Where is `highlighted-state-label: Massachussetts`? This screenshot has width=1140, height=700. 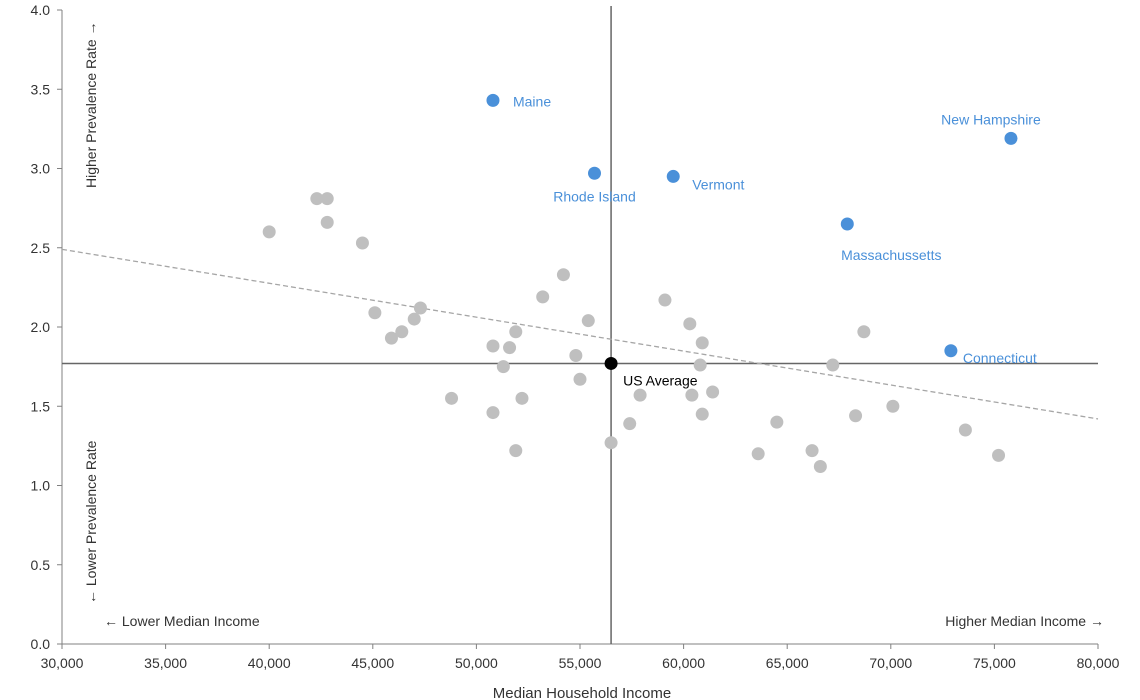 highlighted-state-label: Massachussetts is located at coordinates (891, 255).